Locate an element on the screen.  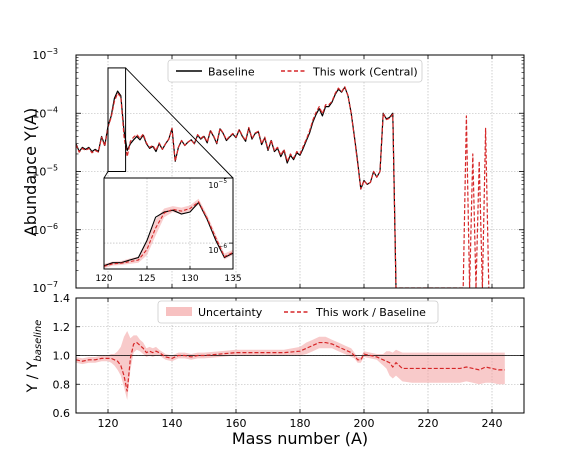
inset-tick-label-y-1-base: 10 is located at coordinates (213, 185).